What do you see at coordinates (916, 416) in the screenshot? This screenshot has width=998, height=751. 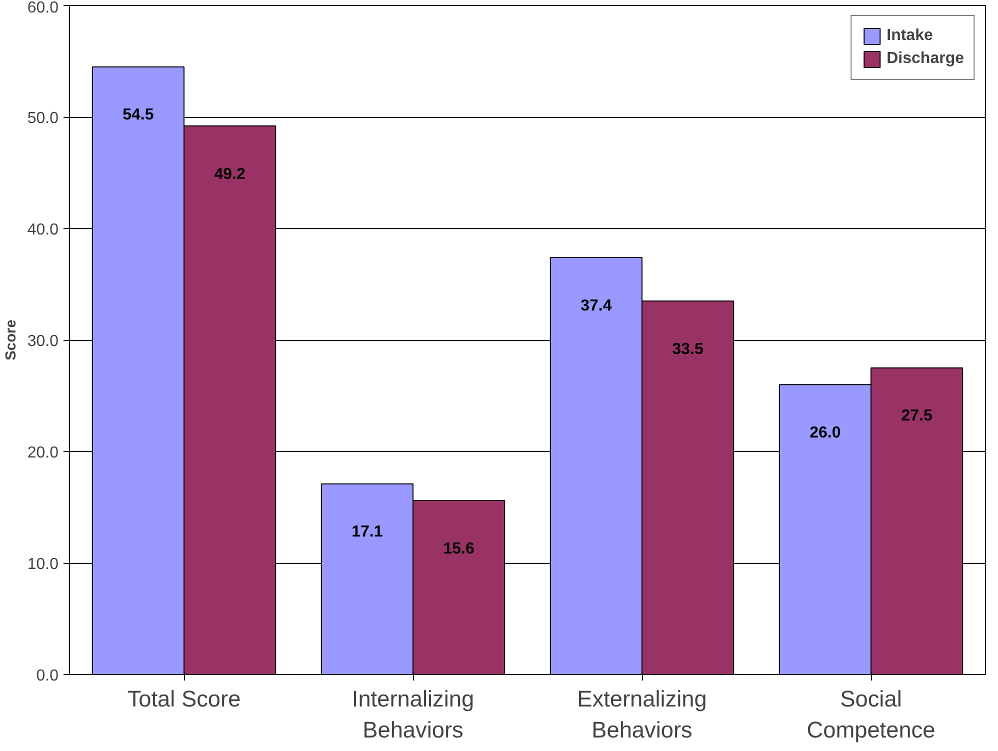 I see `data-label: 27.5` at bounding box center [916, 416].